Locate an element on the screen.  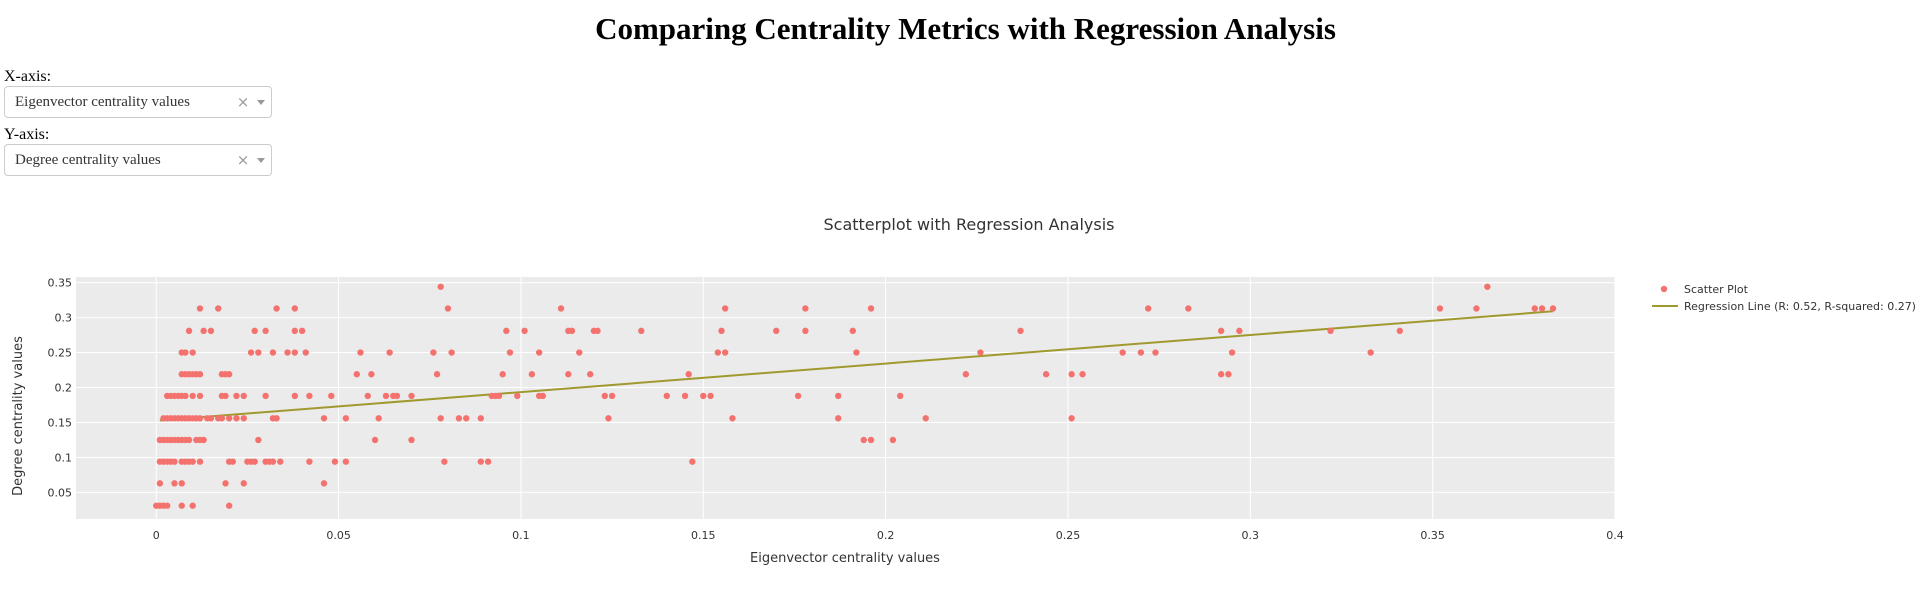
x-tick-label: 0.1 is located at coordinates (521, 535).